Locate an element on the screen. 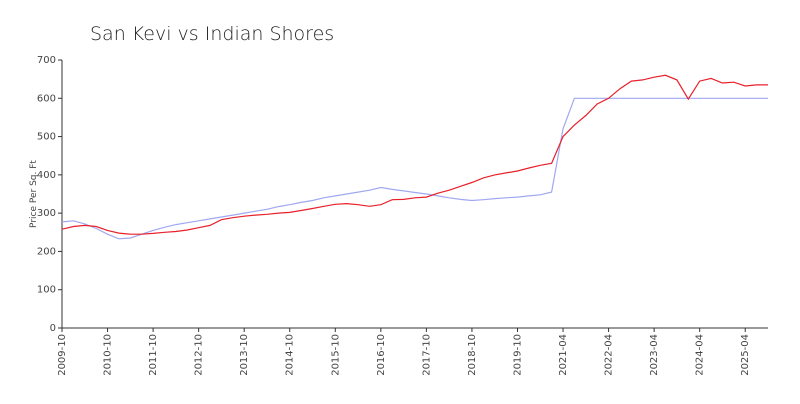 The width and height of the screenshot is (800, 404). x-tick-label: 2018-10 is located at coordinates (472, 355).